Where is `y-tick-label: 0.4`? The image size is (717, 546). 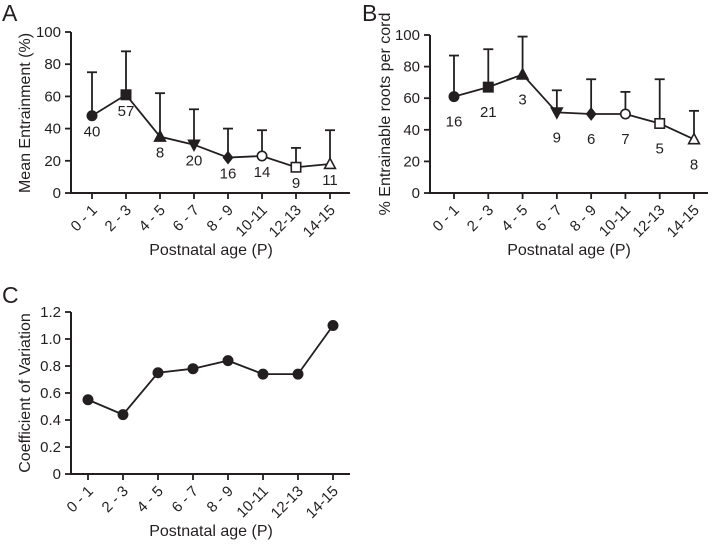
y-tick-label: 0.4 is located at coordinates (50, 420).